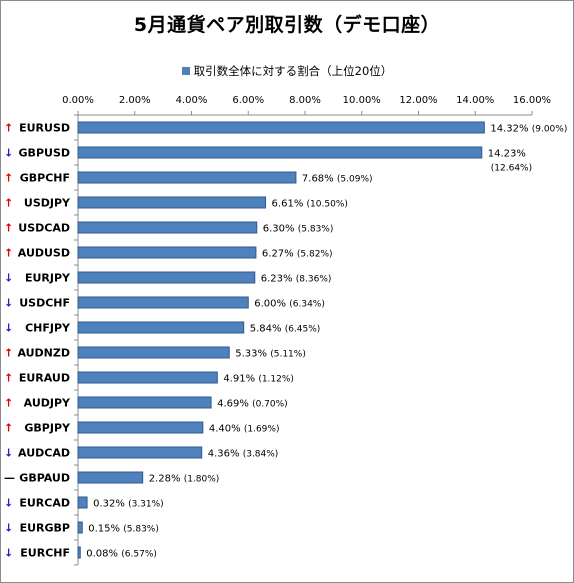 The height and width of the screenshot is (583, 574). Describe the element at coordinates (102, 554) in the screenshot. I see `data-label: 0.08%` at that location.